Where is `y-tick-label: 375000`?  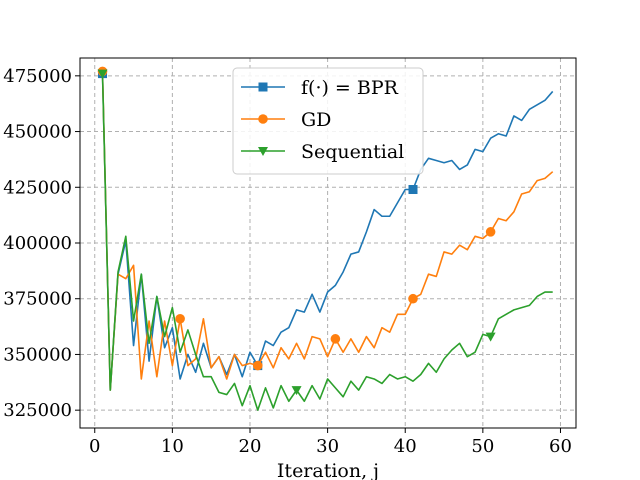
y-tick-label: 375000 is located at coordinates (37, 299).